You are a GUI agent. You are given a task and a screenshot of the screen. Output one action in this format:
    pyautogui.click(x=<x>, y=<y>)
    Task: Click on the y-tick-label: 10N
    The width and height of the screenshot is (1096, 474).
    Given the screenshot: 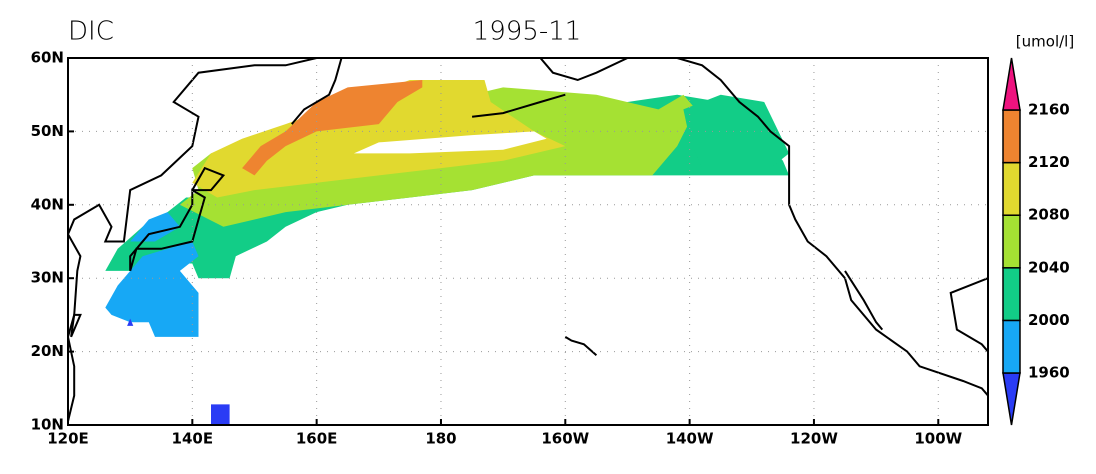 What is the action you would take?
    pyautogui.click(x=47, y=425)
    